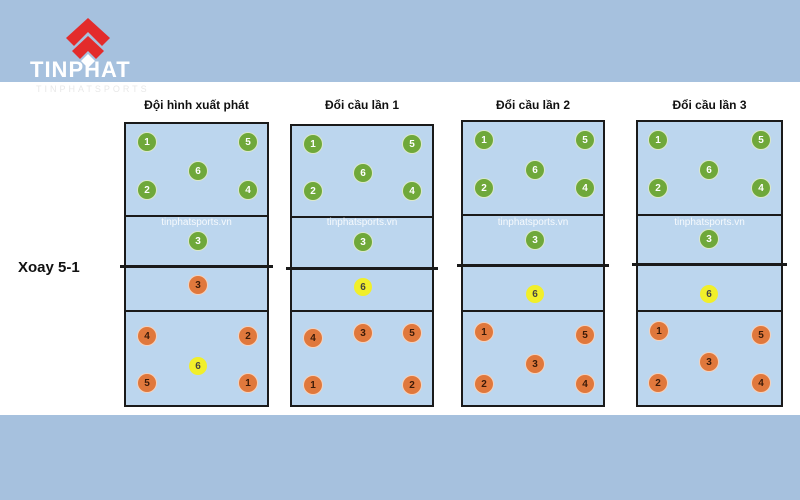  I want to click on logo-text: TINPHAT, so click(80, 69).